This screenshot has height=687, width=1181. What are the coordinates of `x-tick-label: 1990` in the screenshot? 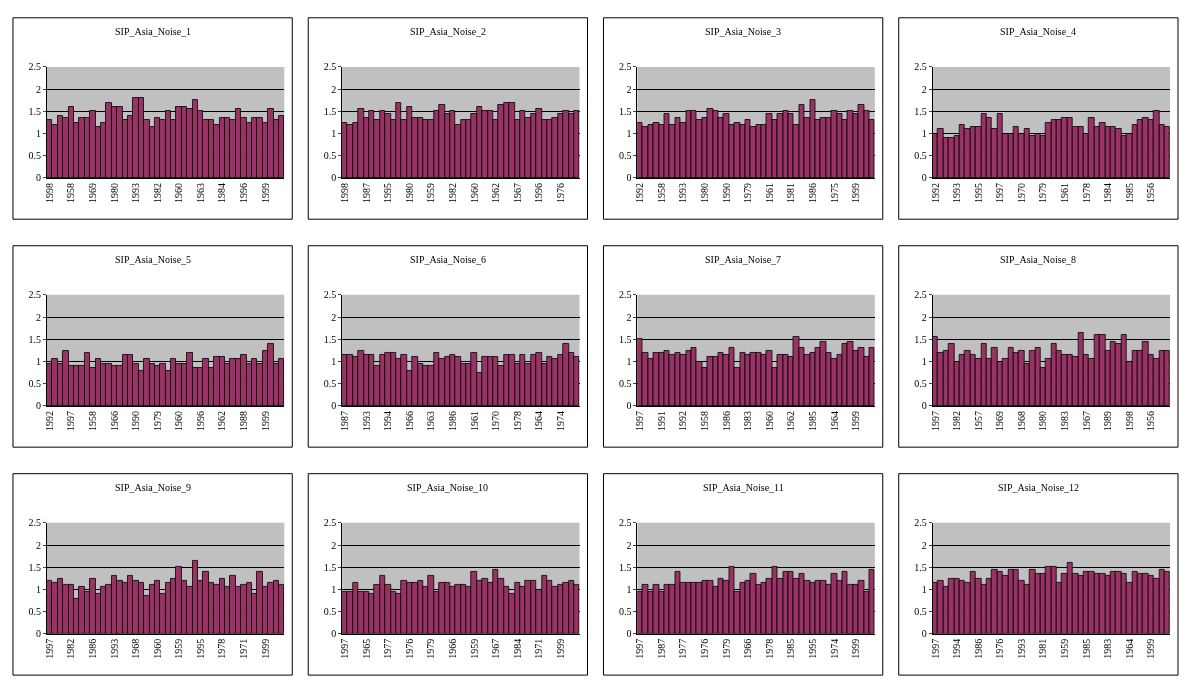 It's located at (136, 420).